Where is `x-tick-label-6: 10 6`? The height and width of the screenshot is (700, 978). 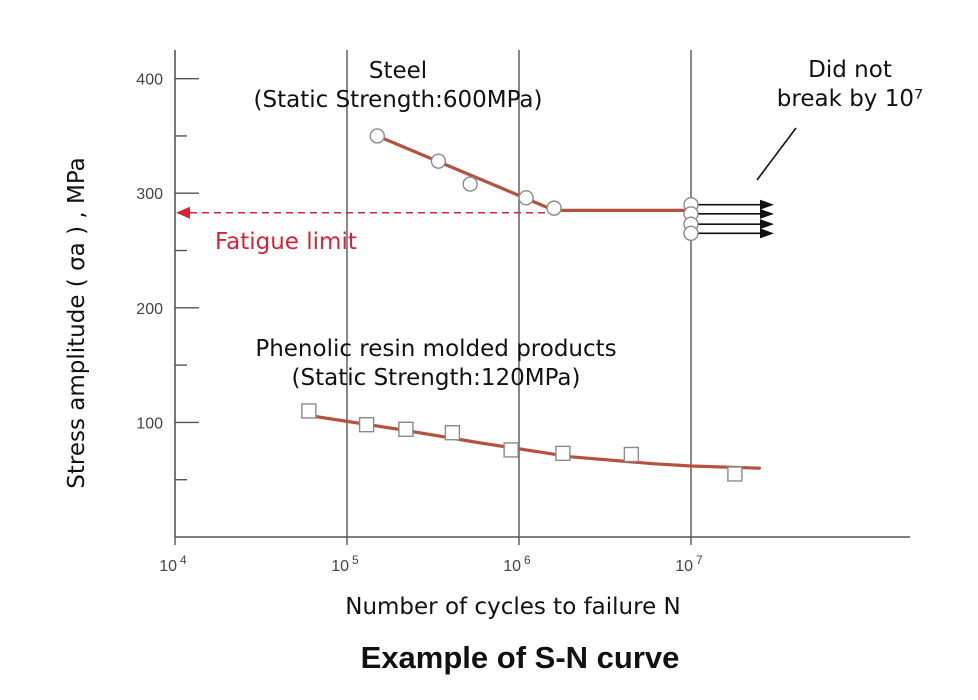 x-tick-label-6: 10 6 is located at coordinates (517, 564).